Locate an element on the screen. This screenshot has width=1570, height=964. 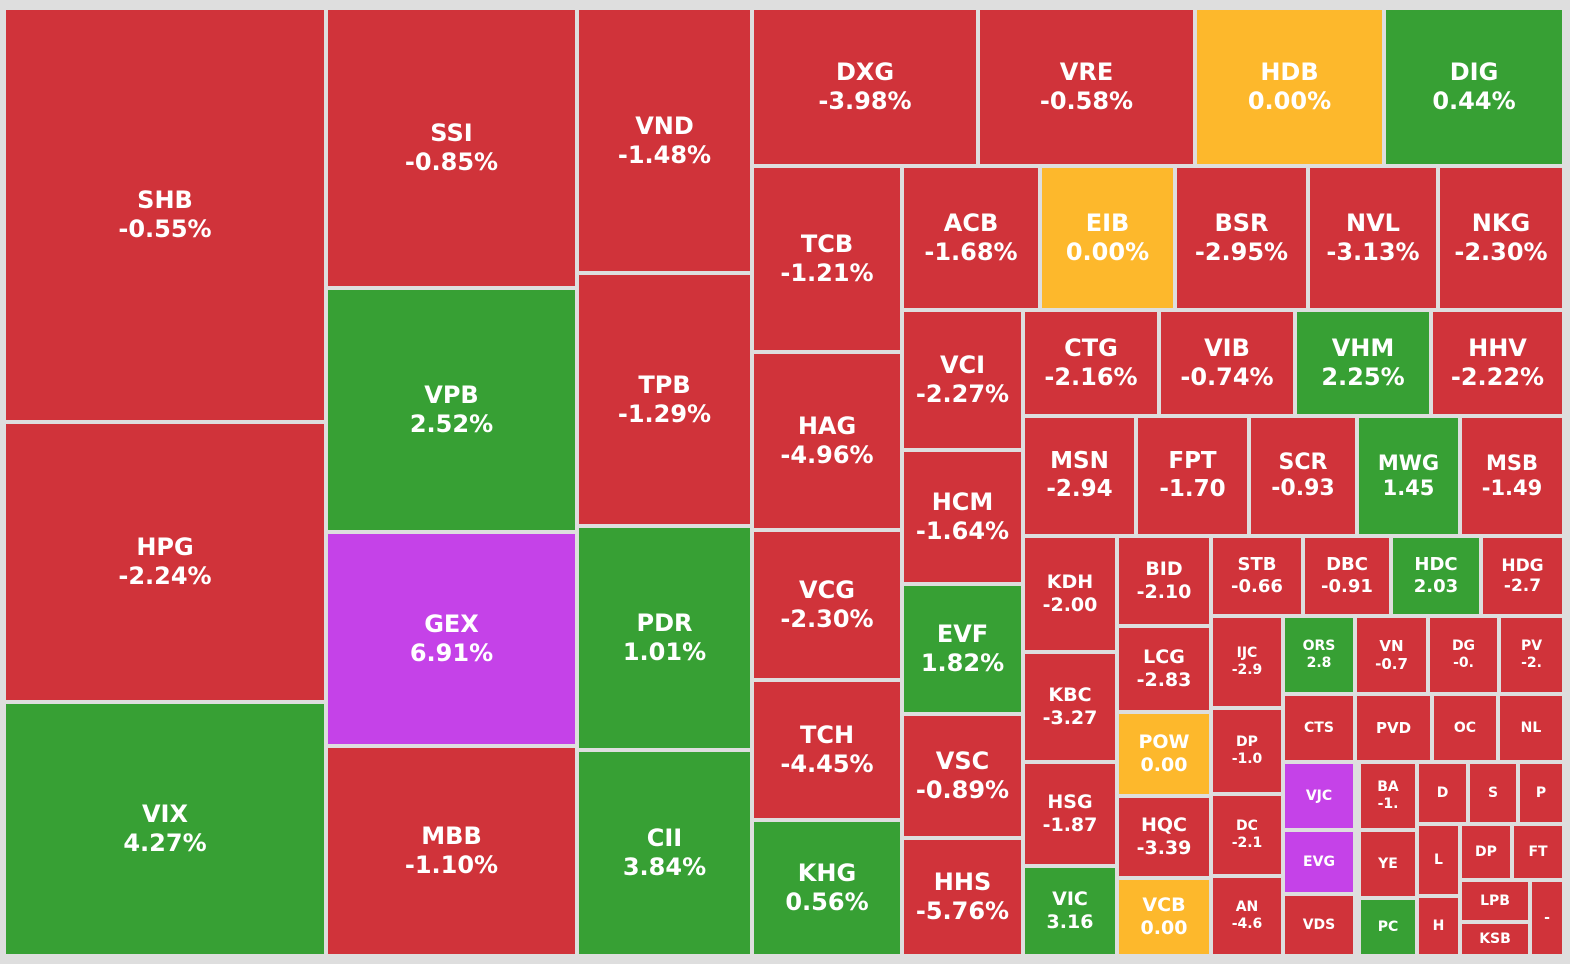
tile-vsc-28: VSC -0.89% is located at coordinates (962, 776).